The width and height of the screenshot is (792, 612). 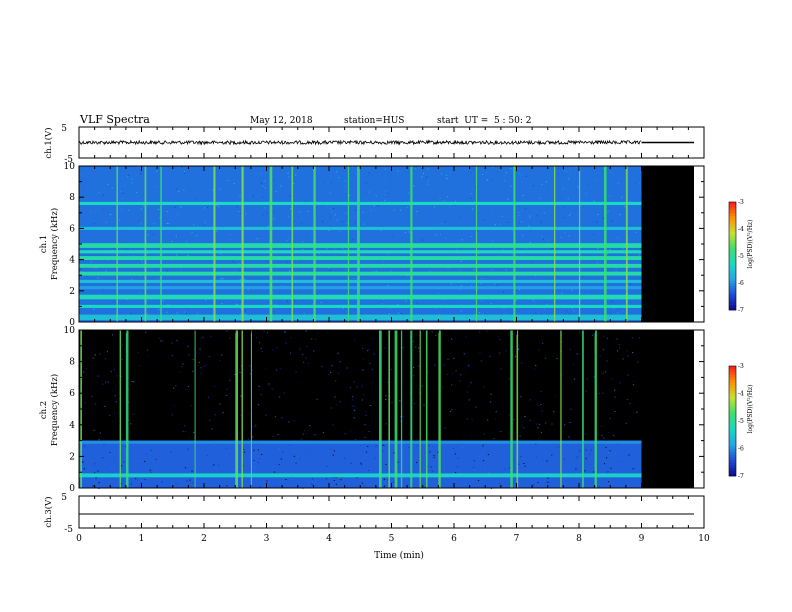 I want to click on x-tick-label: 5, so click(x=392, y=539).